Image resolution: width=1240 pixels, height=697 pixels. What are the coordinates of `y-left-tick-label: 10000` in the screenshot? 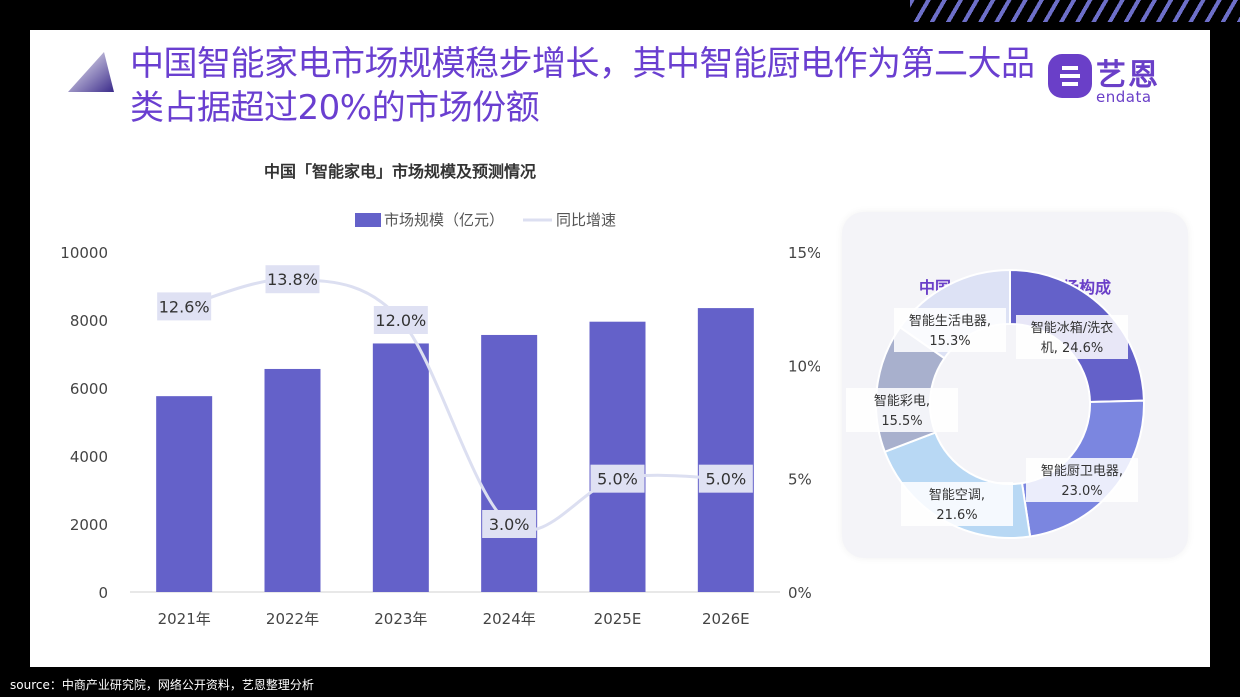 It's located at (84, 253).